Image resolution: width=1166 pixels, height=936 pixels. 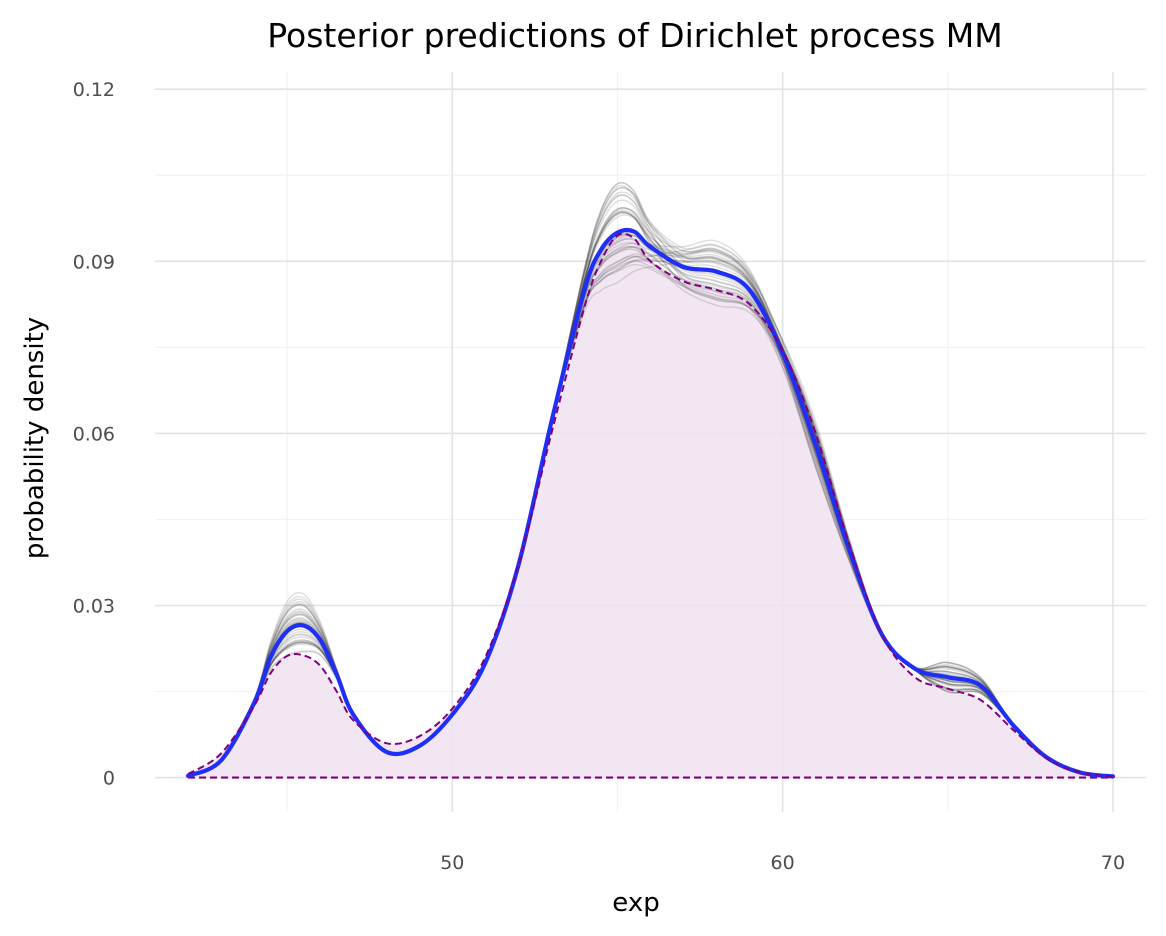 What do you see at coordinates (635, 903) in the screenshot?
I see `x-axis-title: exp` at bounding box center [635, 903].